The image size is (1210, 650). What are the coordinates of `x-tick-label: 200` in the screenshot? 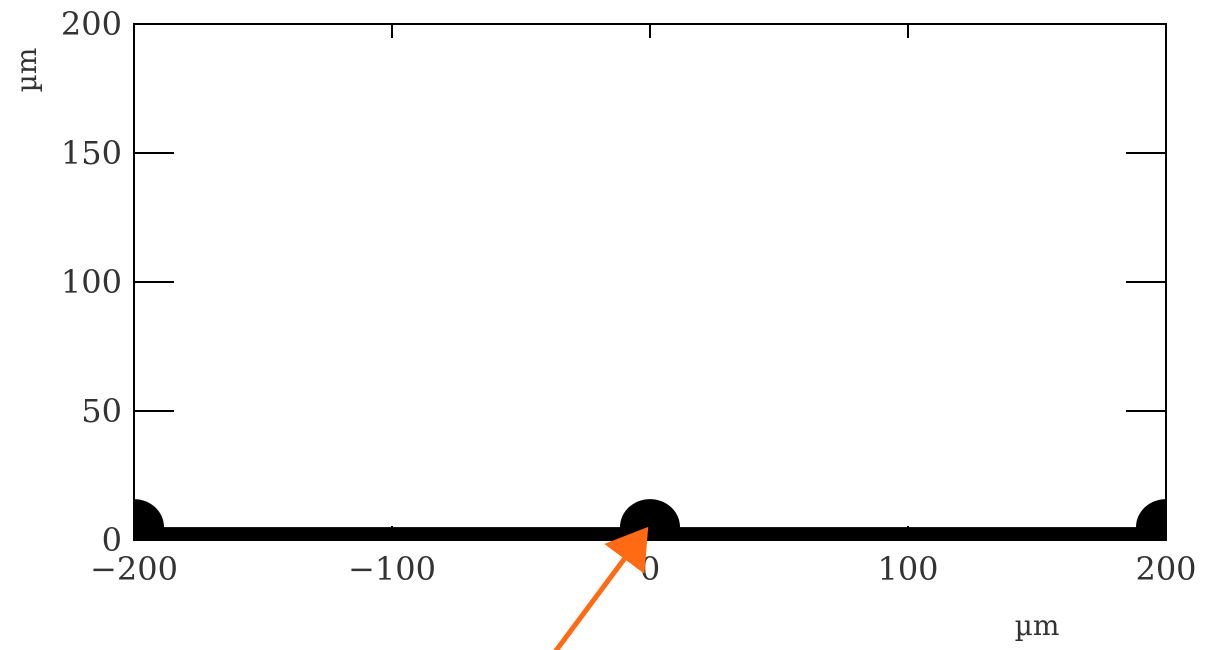 It's located at (1165, 569).